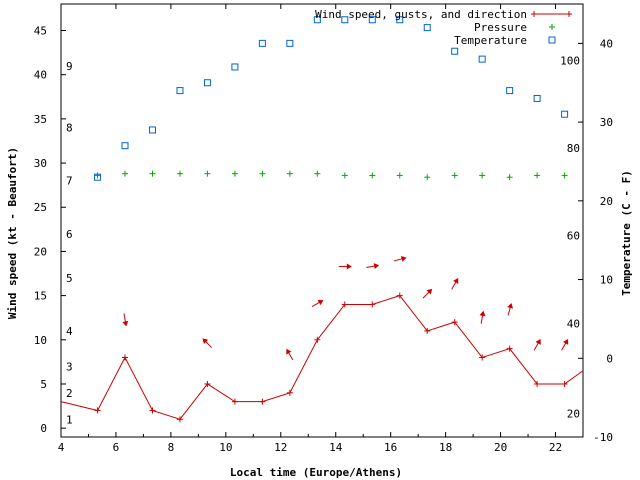  I want to click on y-tick-label: 35, so click(40, 119).